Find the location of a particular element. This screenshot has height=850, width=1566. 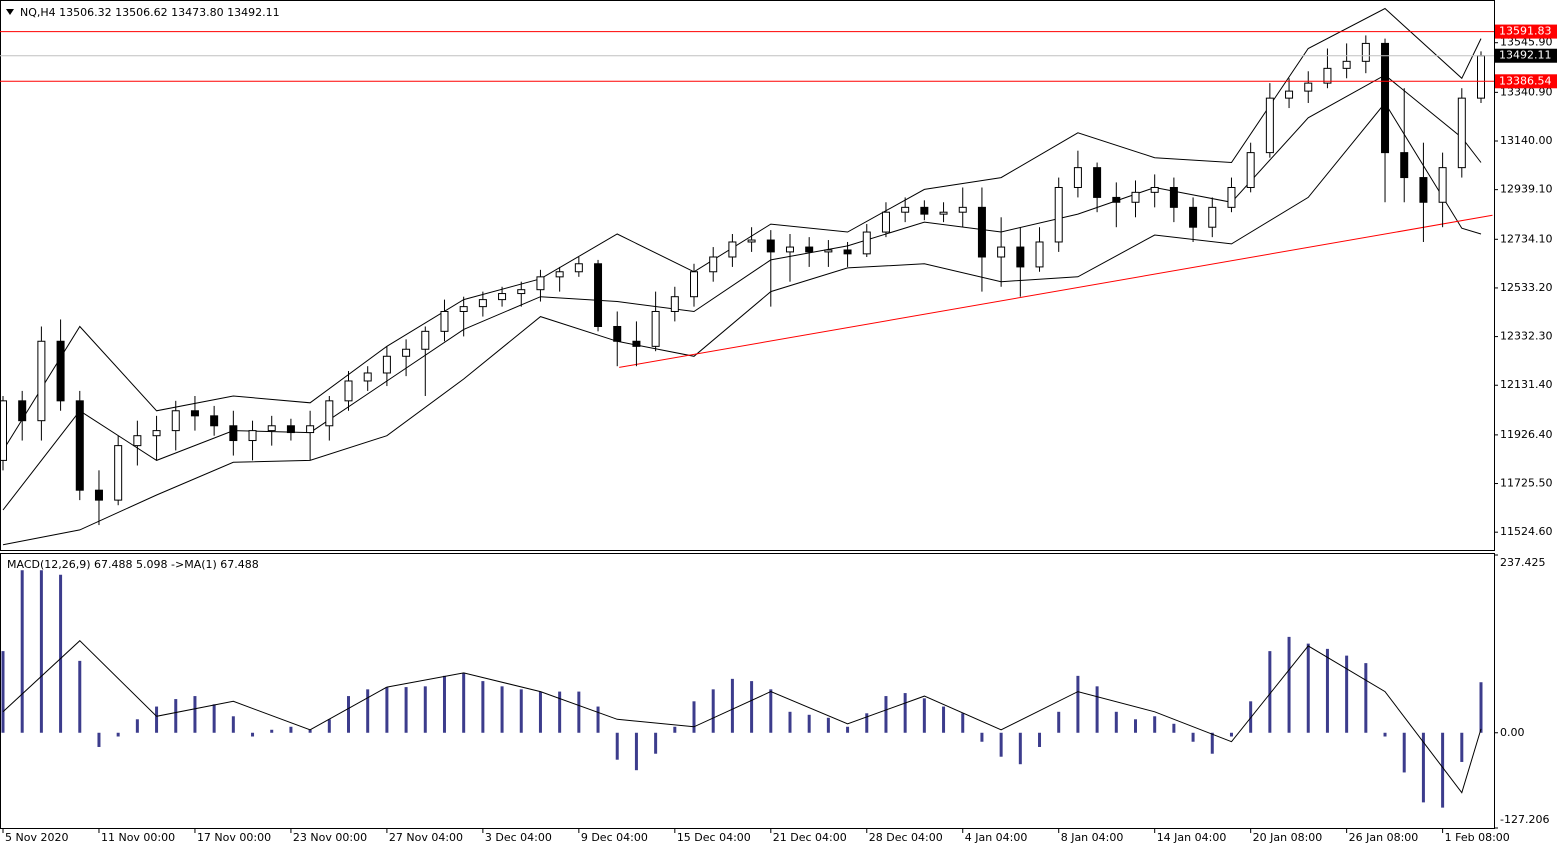

x-tick-label: 11 Nov 00:00 is located at coordinates (138, 837).